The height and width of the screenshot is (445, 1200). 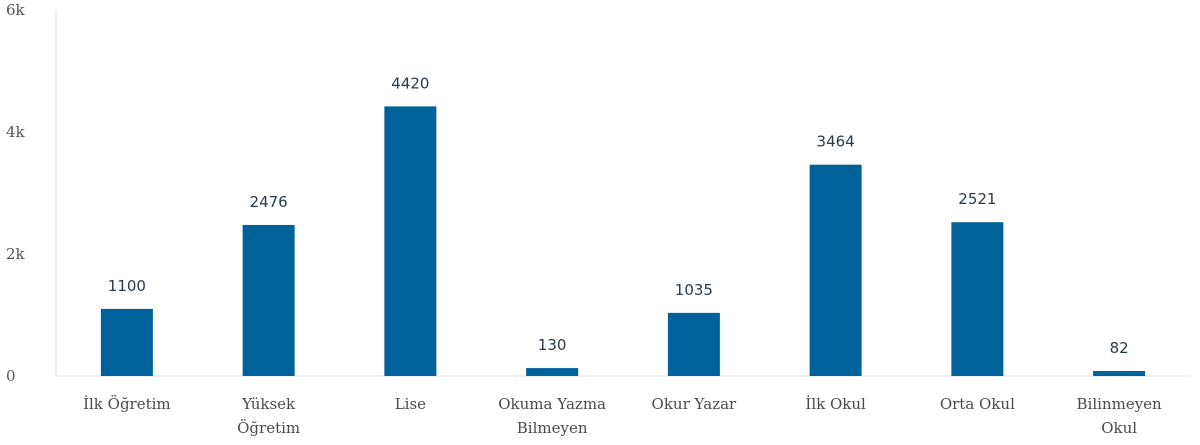 I want to click on bar-value-label: 2521, so click(x=977, y=199).